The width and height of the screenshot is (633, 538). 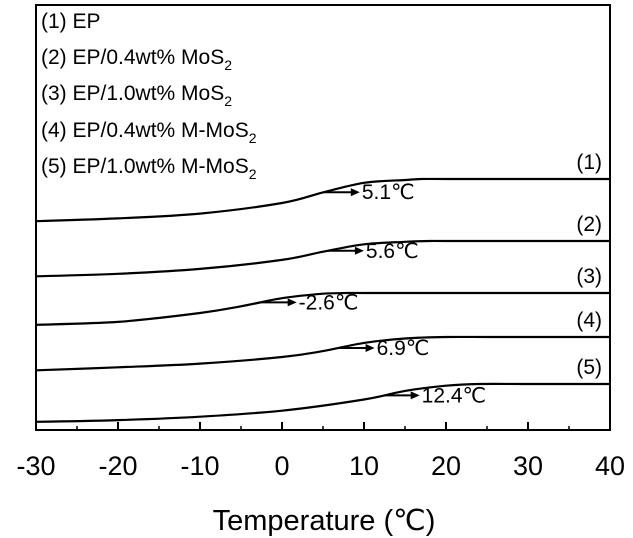 I want to click on x-tick-label: 20, so click(x=446, y=466).